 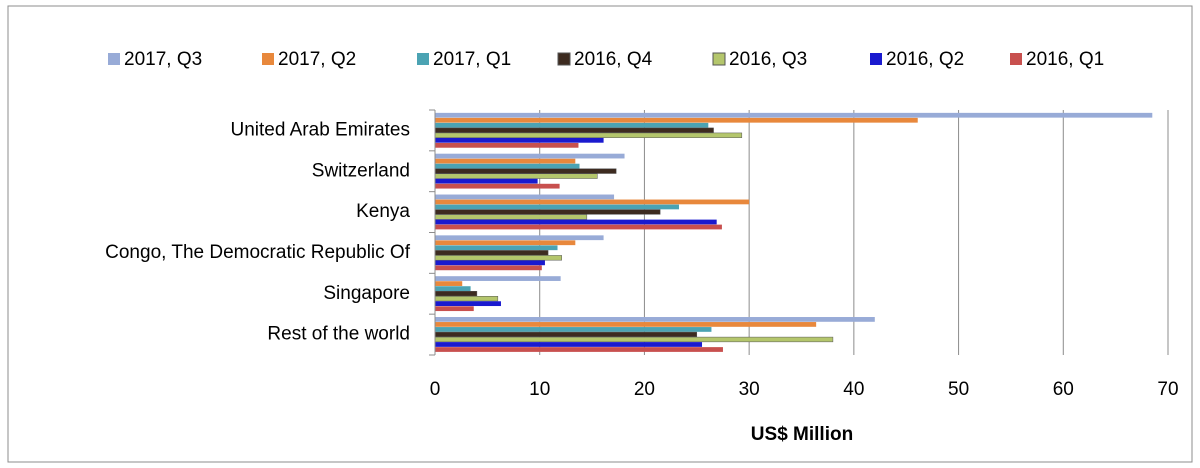 I want to click on legend-label: 2017, Q1, so click(x=472, y=59).